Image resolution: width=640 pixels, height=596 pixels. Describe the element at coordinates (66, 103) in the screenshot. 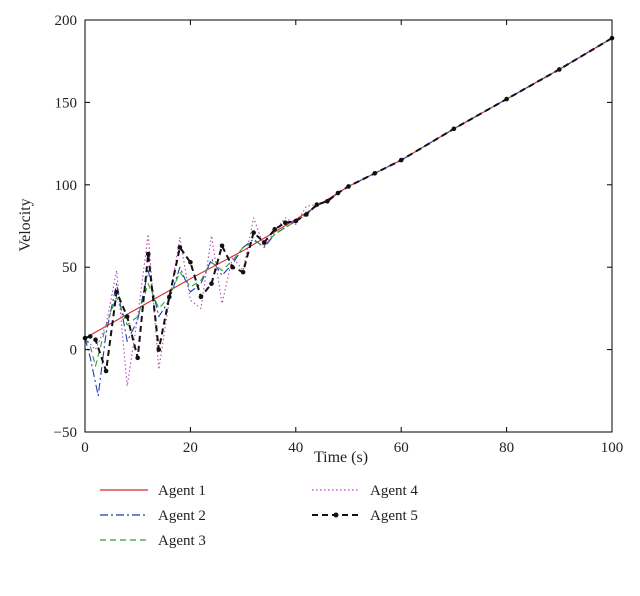

I see `y-tick-label: 150` at that location.